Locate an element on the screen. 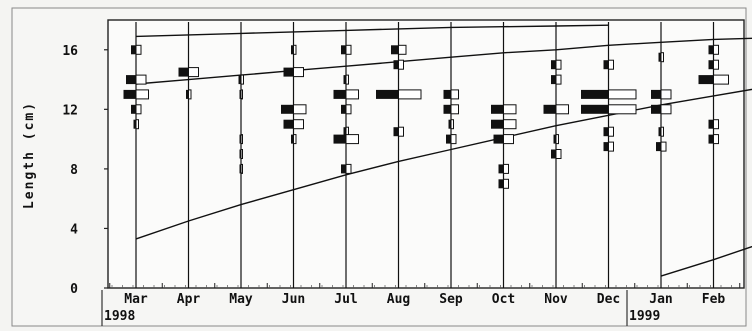 The width and height of the screenshot is (752, 331). y-axis: Length (cm) is located at coordinates (29, 155).